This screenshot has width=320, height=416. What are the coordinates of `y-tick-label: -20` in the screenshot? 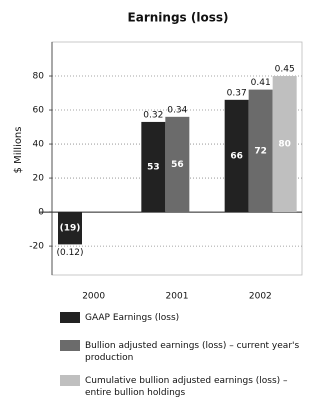 It's located at (36, 247).